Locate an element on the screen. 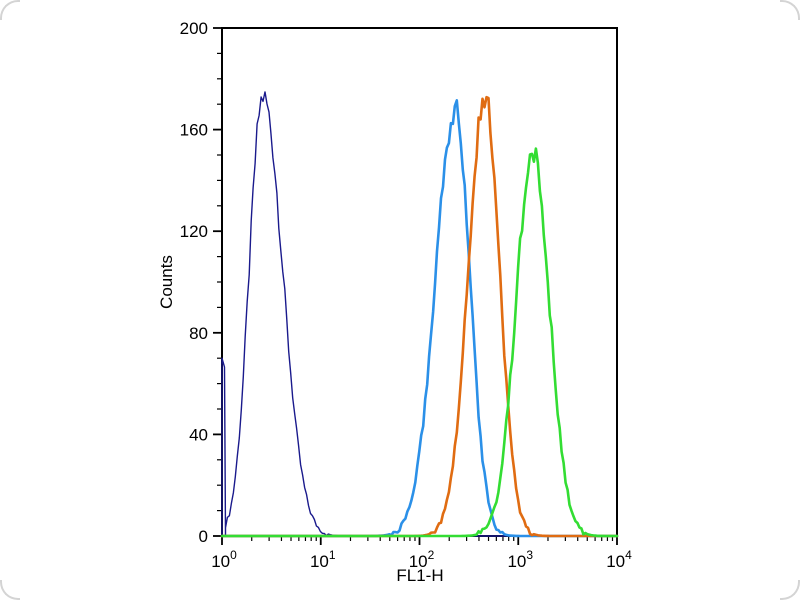 The width and height of the screenshot is (800, 600). x-tick-label: 10⁰ is located at coordinates (224, 559).